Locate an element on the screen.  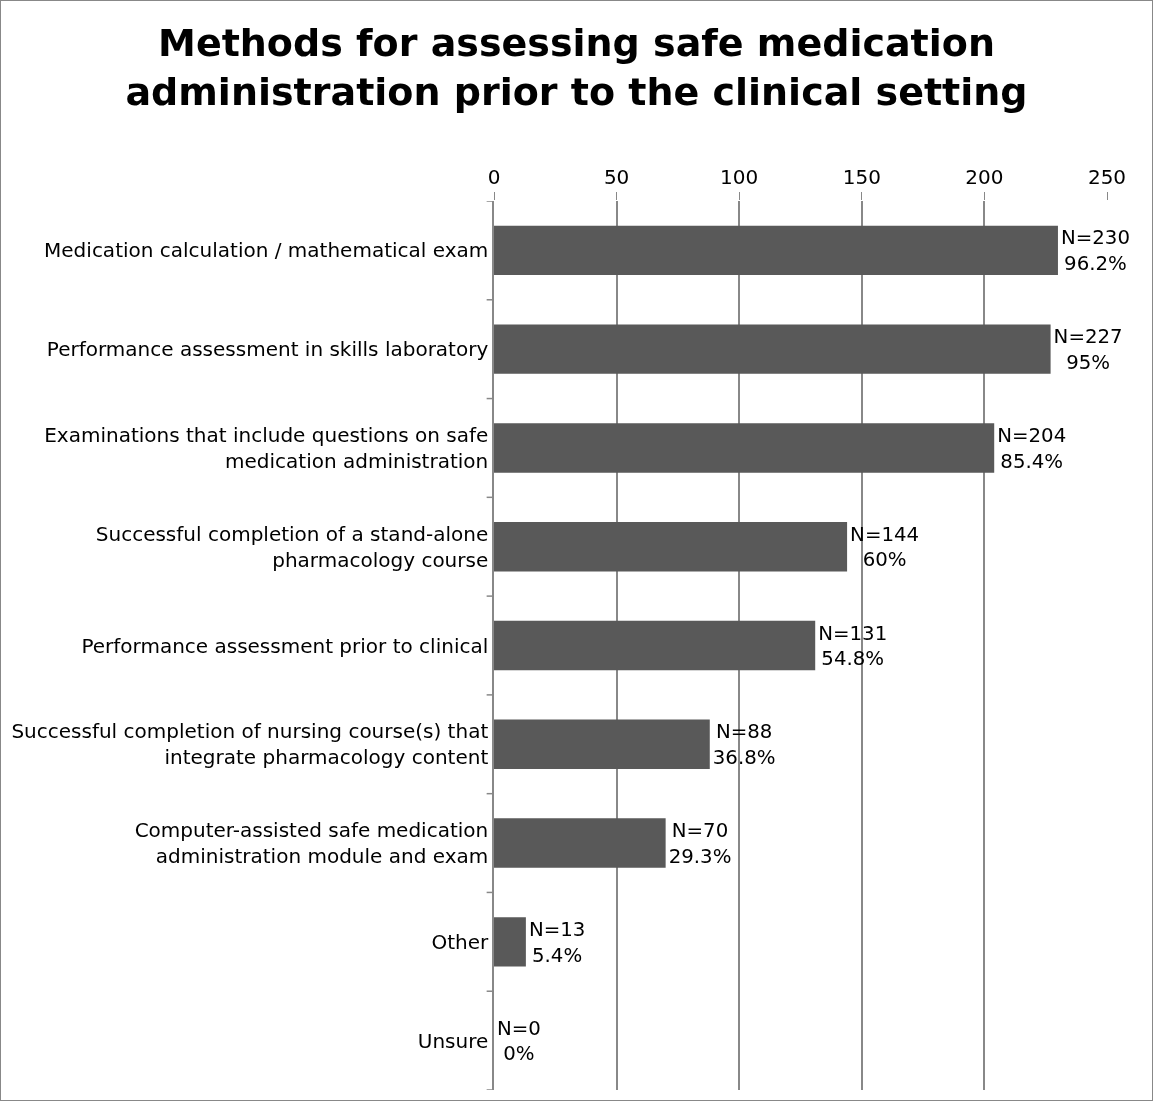
y-tick-label: Performance assessment prior to clinical is located at coordinates (285, 645).